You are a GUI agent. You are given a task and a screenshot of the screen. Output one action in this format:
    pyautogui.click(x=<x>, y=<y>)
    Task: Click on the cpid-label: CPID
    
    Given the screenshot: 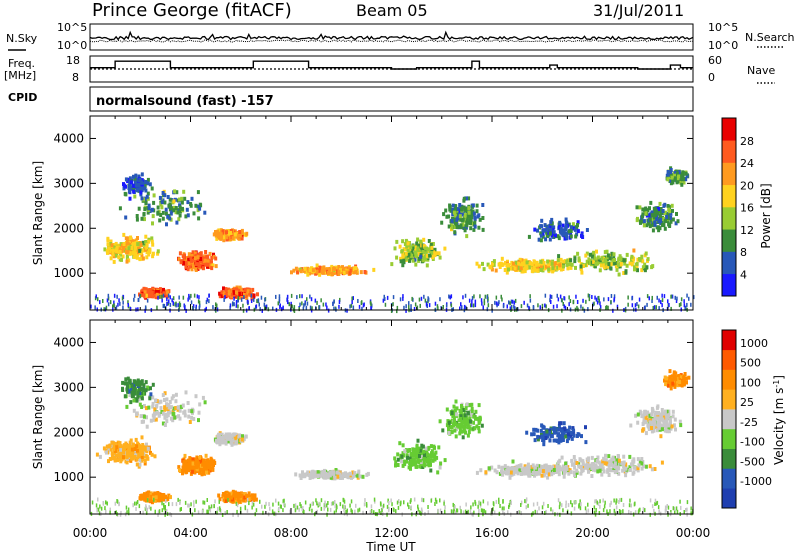 What is the action you would take?
    pyautogui.click(x=22, y=97)
    